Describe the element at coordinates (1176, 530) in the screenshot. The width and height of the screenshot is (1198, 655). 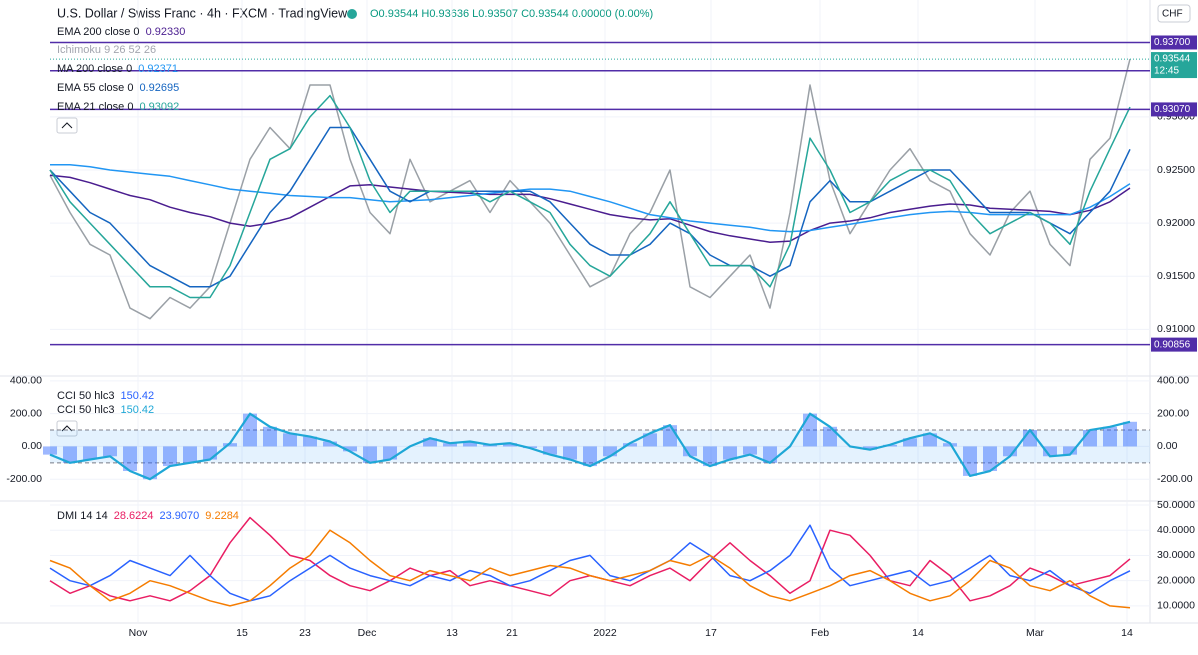
I see `y-tick-label: 40.0000` at that location.